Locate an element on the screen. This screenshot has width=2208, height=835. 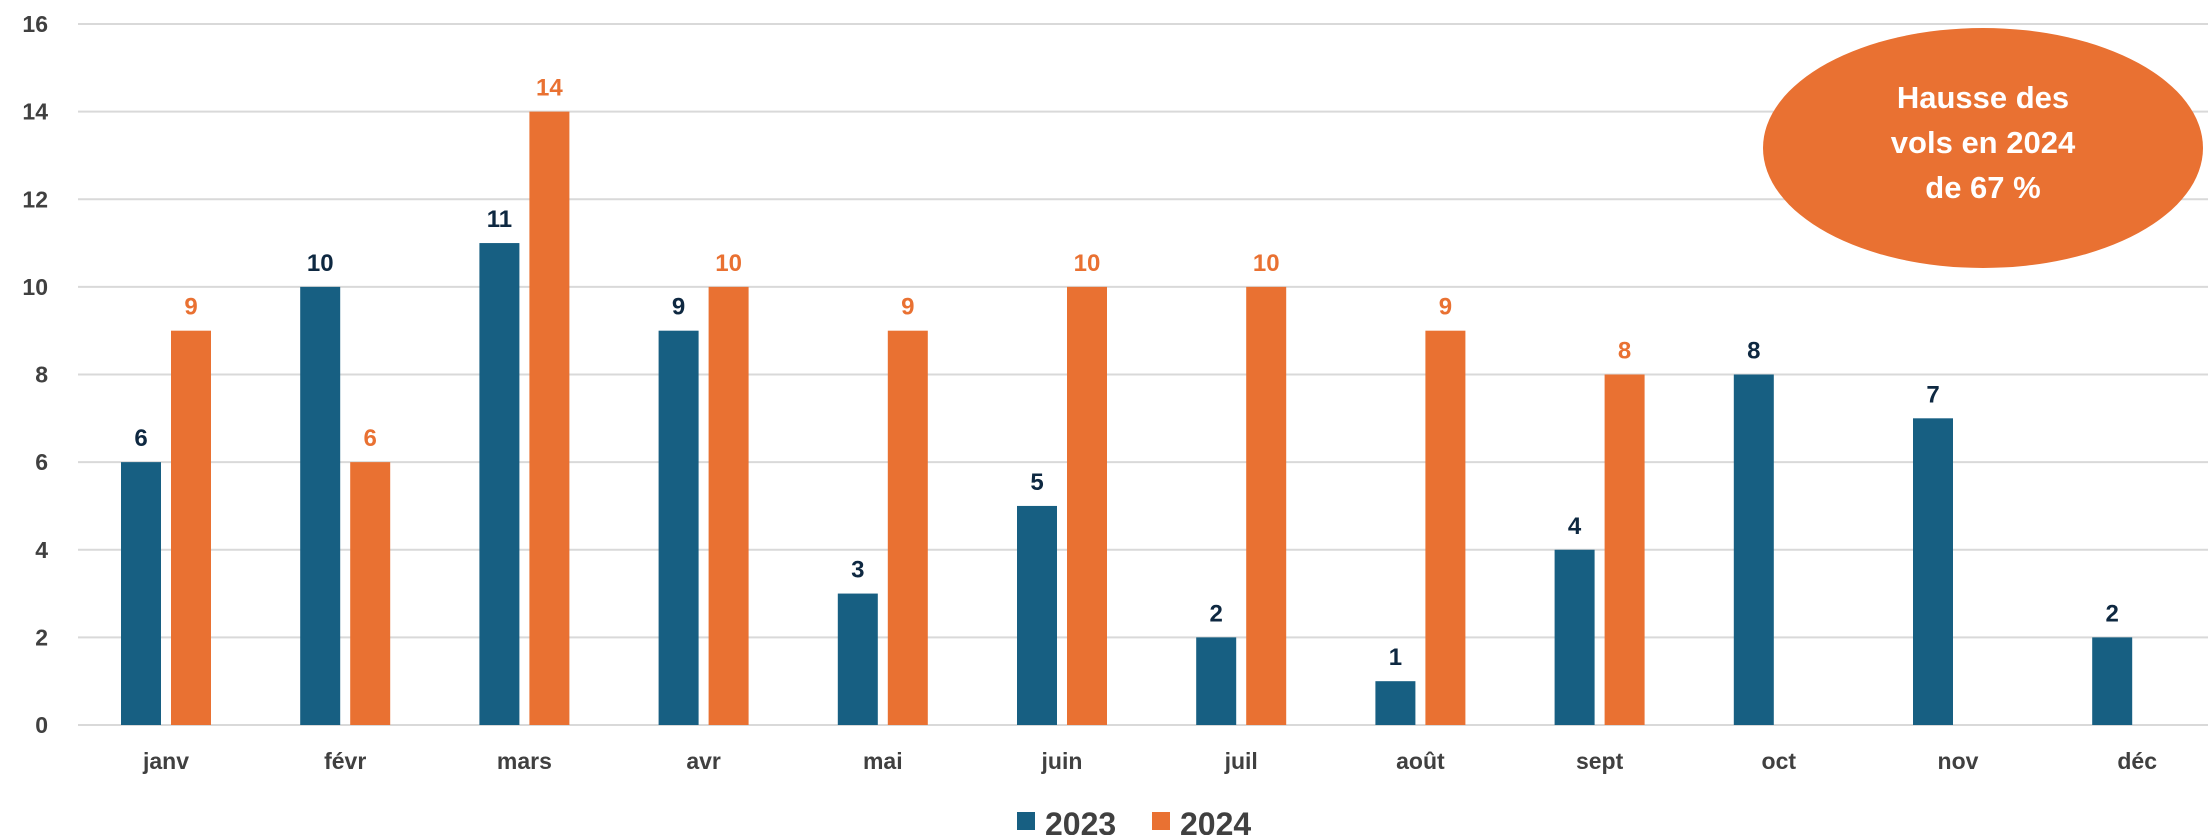
y-tick-label-10: 10 is located at coordinates (35, 287).